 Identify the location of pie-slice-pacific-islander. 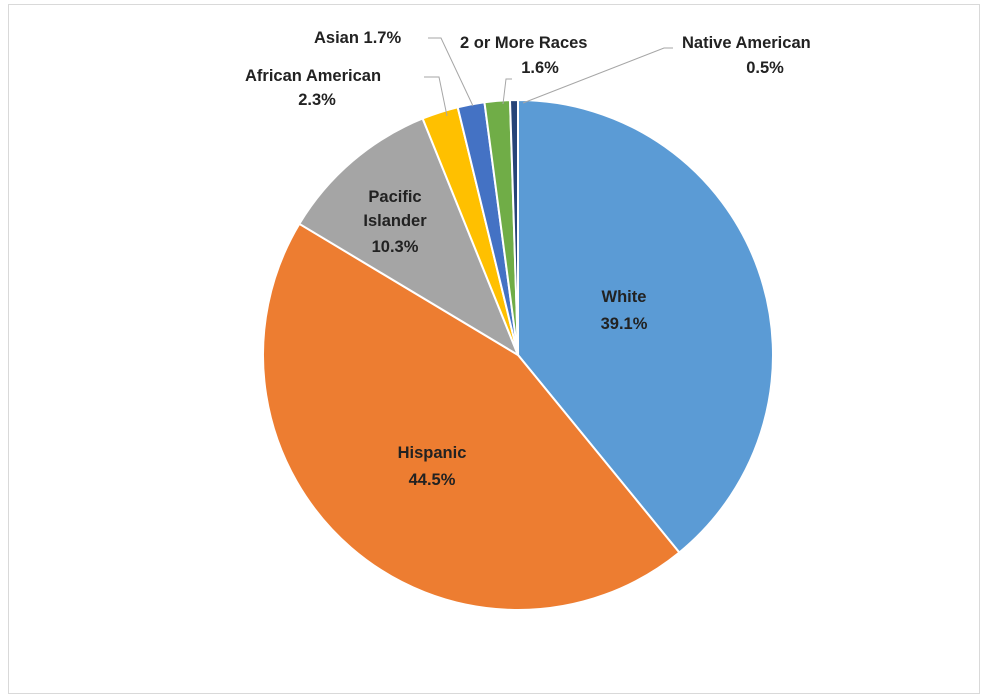
(409, 237).